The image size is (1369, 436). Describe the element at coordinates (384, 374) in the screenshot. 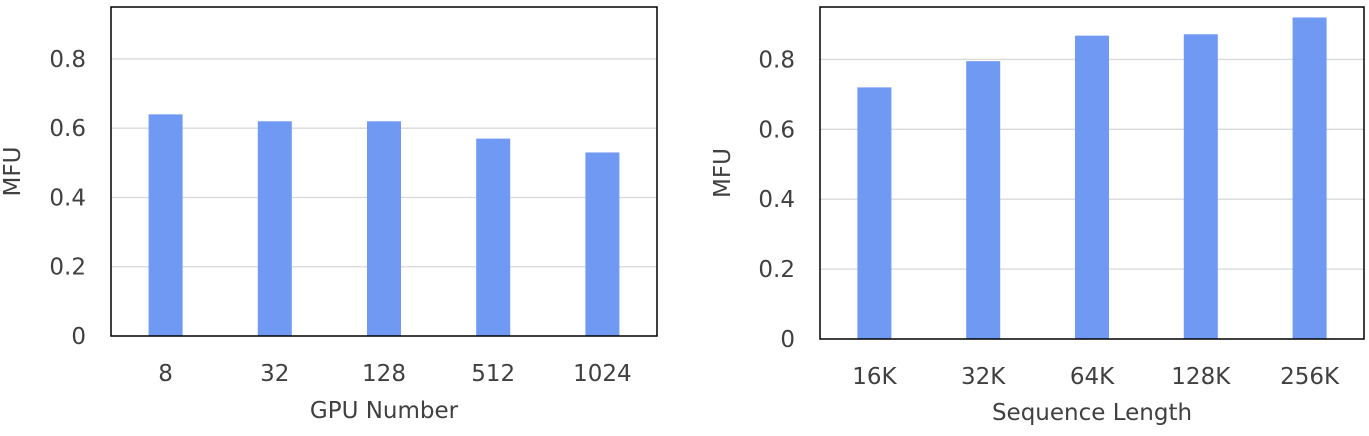

I see `x-tick-label: 128` at that location.